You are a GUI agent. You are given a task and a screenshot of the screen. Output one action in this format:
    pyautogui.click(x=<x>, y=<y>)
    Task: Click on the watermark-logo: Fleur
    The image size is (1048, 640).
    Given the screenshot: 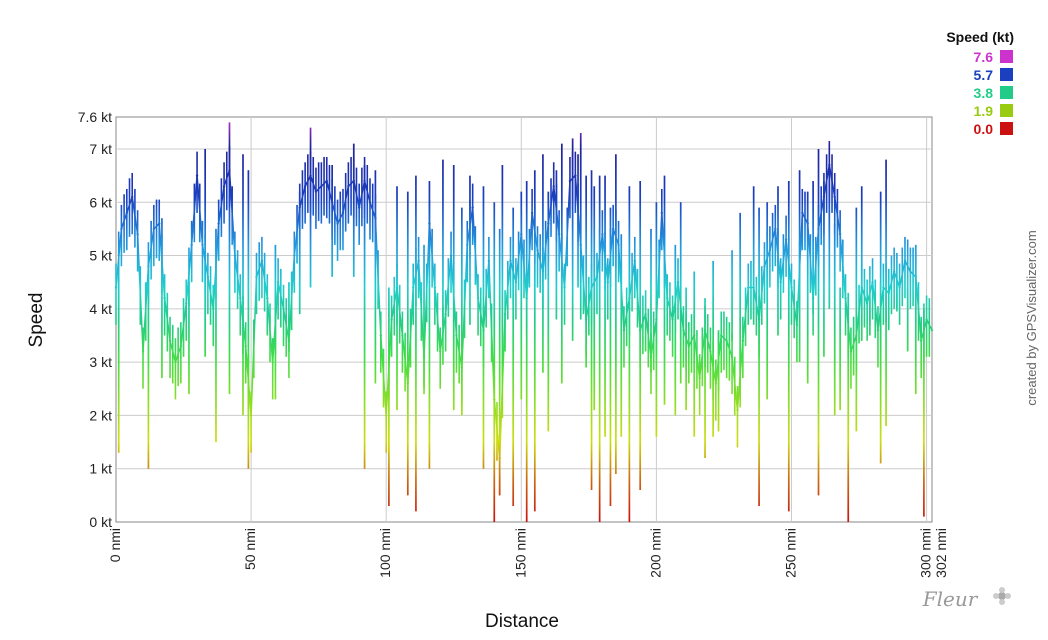 What is the action you would take?
    pyautogui.click(x=950, y=599)
    